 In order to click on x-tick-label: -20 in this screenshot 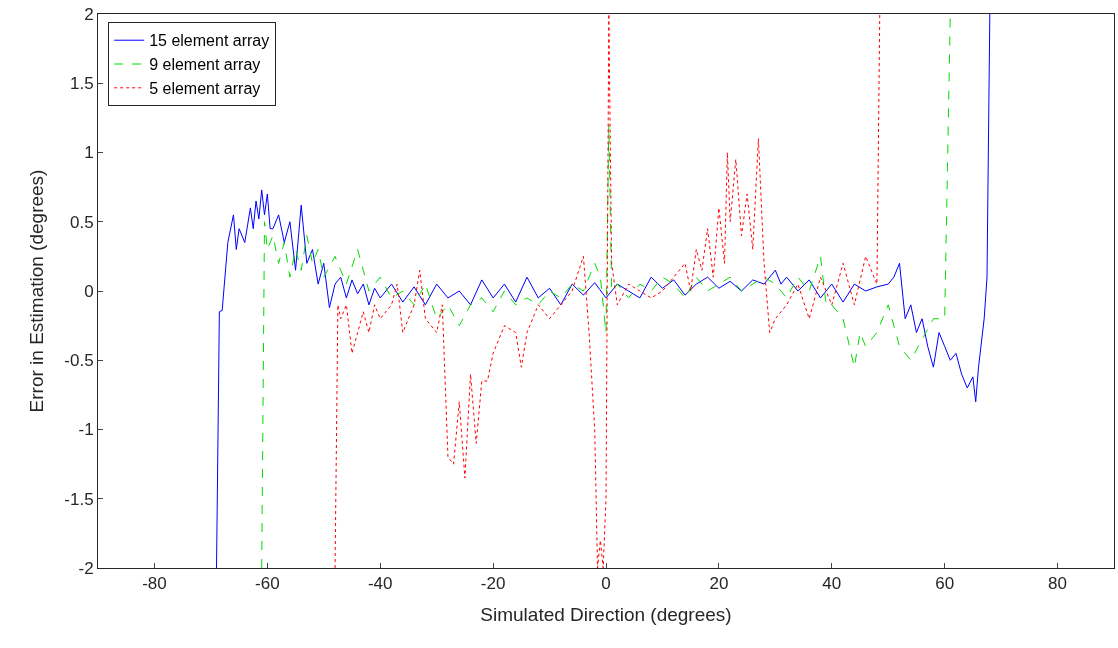, I will do `click(493, 584)`.